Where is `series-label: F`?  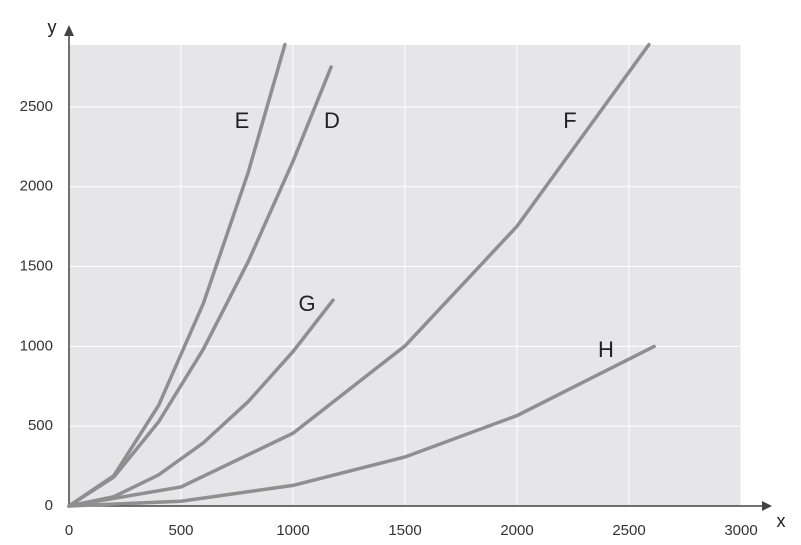 series-label: F is located at coordinates (569, 120).